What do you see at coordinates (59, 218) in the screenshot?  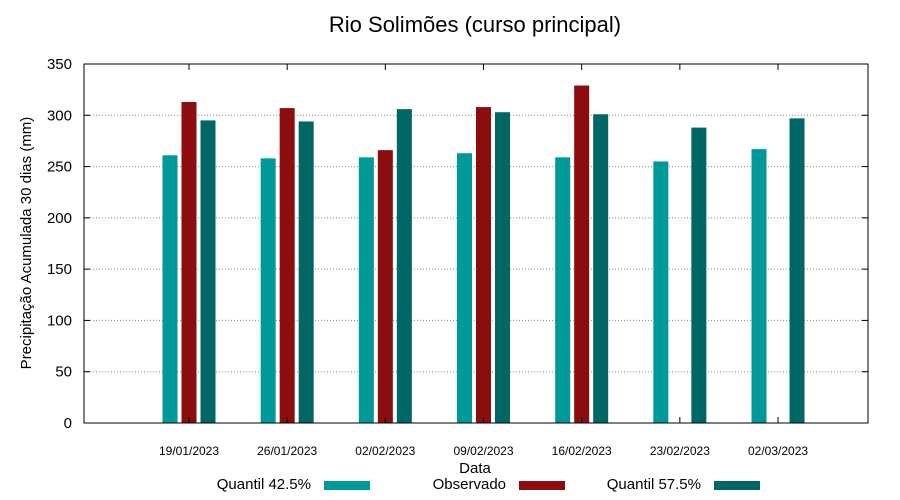 I see `y-tick-label: 200` at bounding box center [59, 218].